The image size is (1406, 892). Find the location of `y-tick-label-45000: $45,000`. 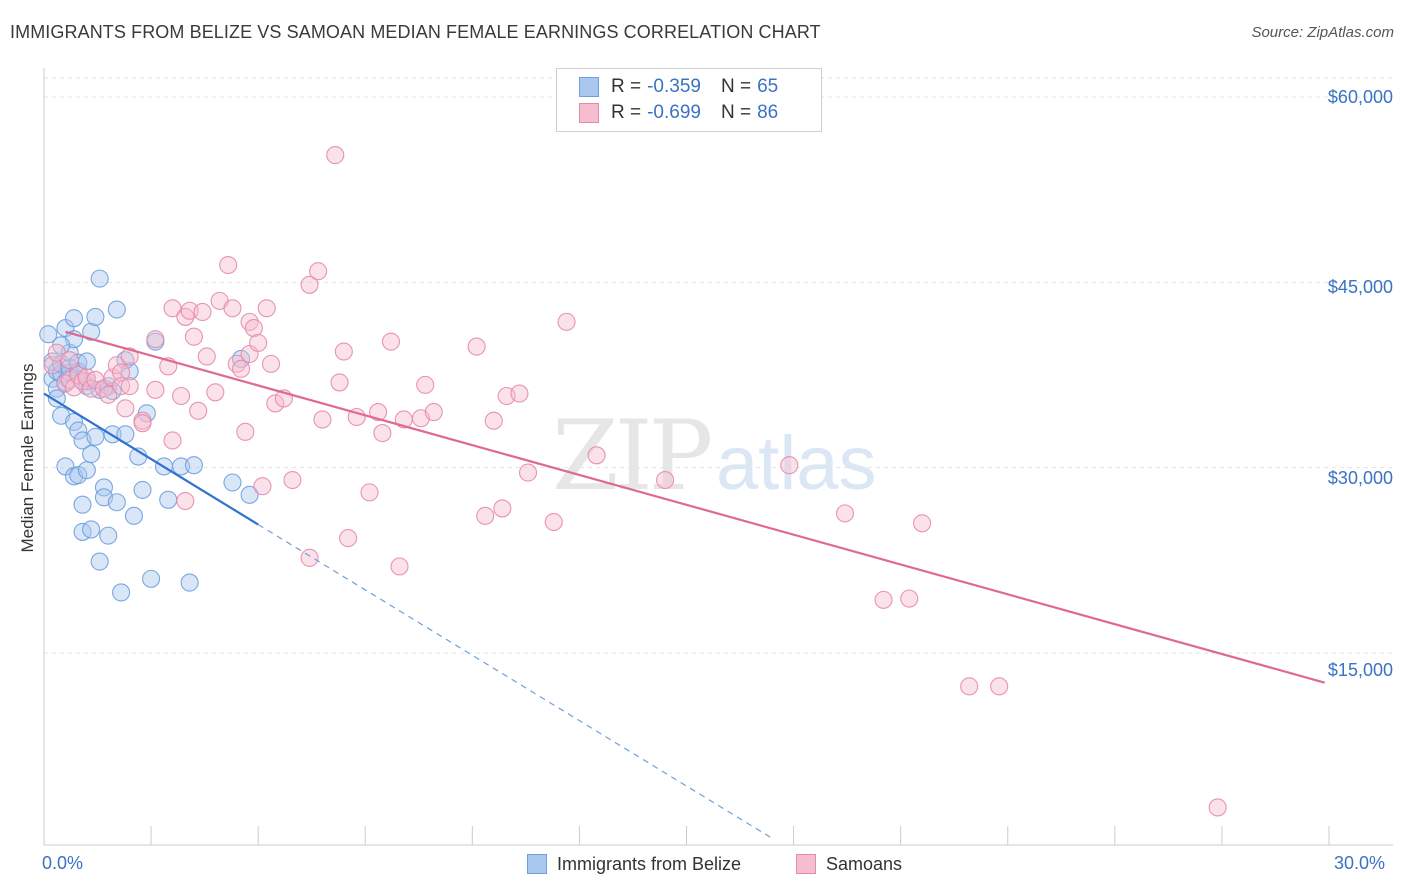

y-tick-label-45000: $45,000 is located at coordinates (1360, 287).